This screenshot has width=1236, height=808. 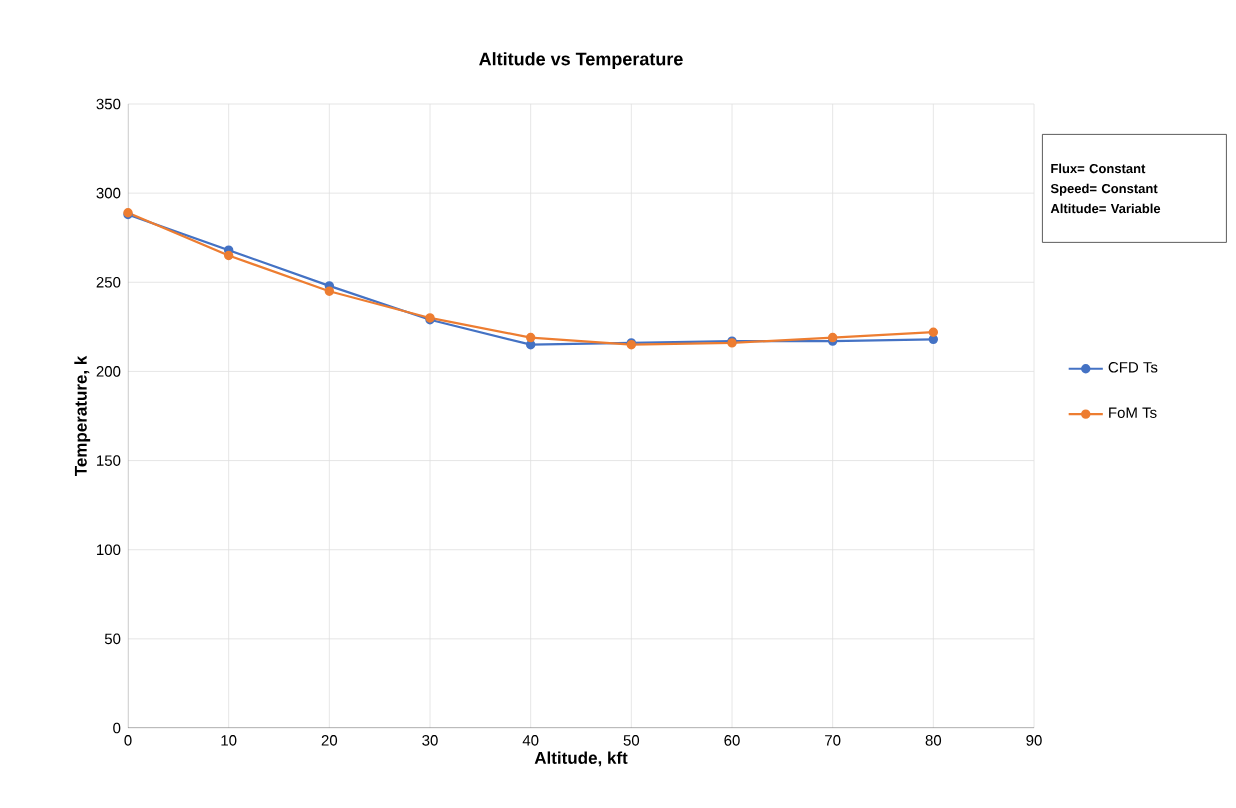 I want to click on x-axis-title: Altitude, kft, so click(x=581, y=759).